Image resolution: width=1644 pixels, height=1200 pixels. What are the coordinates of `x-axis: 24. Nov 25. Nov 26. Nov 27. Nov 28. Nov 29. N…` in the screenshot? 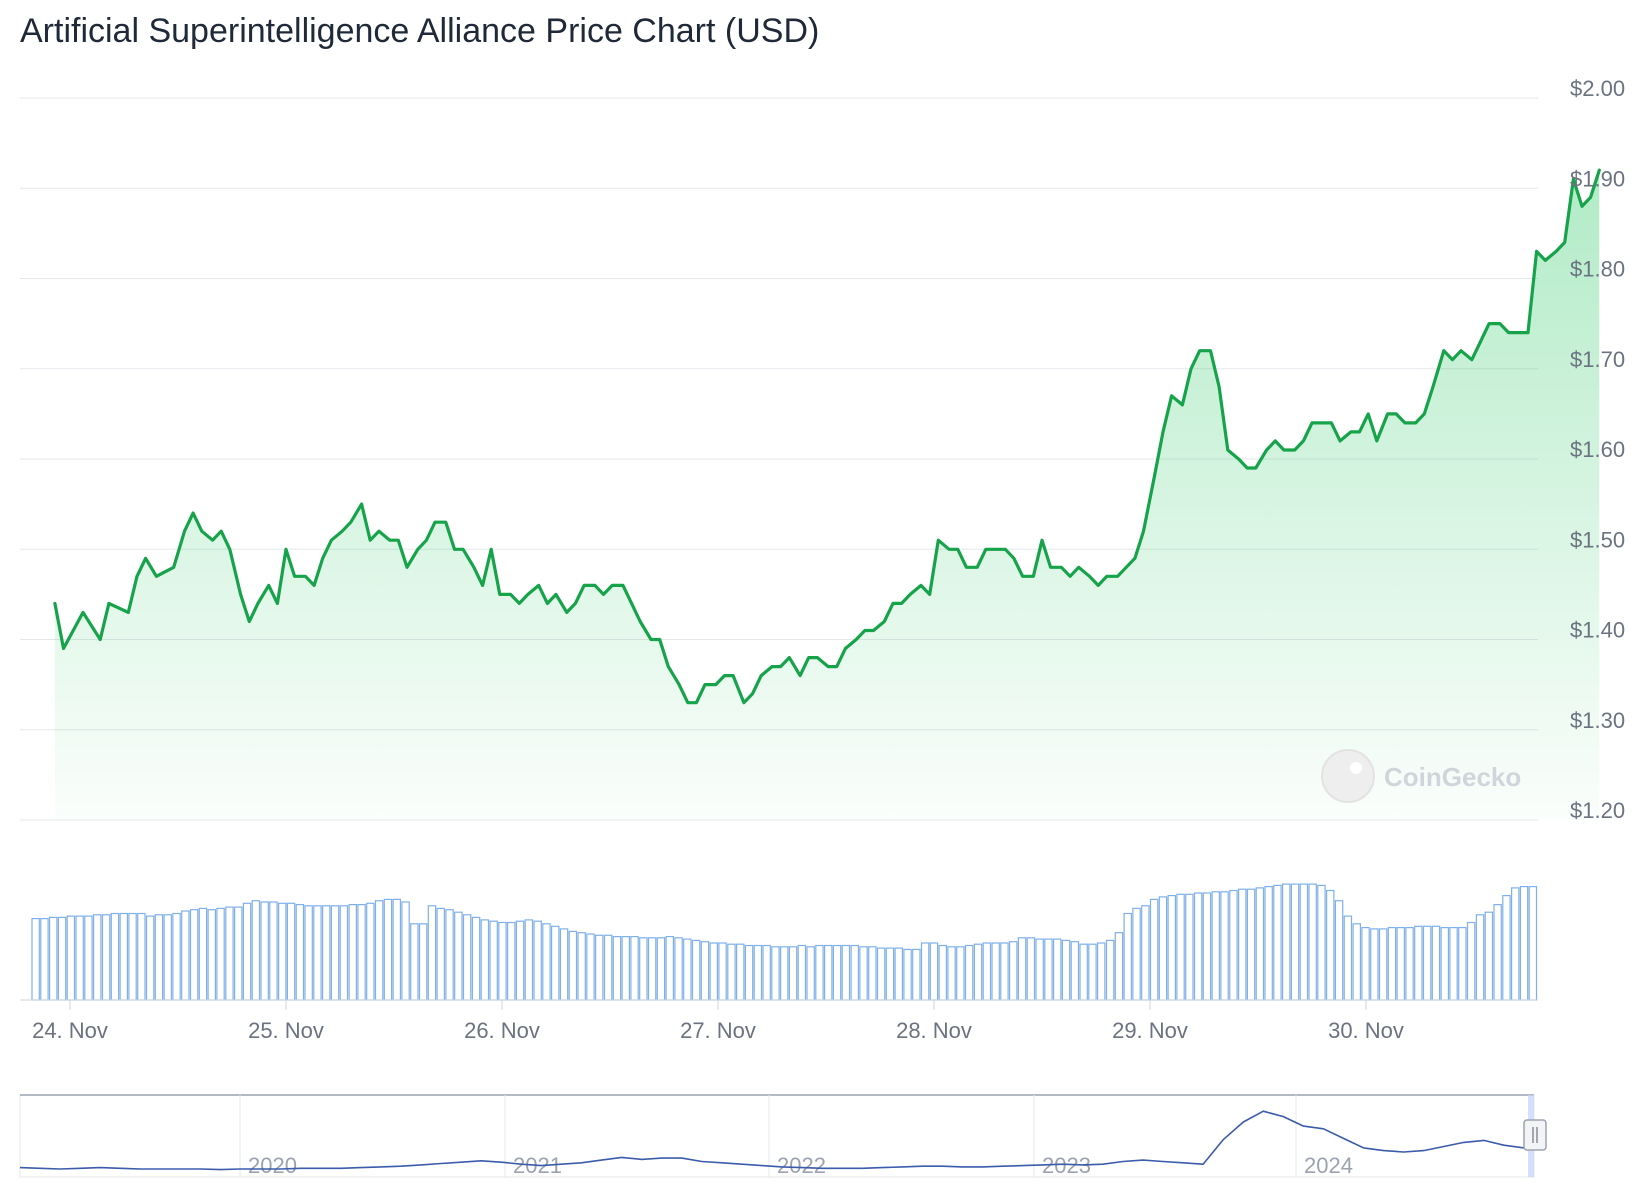 It's located at (718, 1021).